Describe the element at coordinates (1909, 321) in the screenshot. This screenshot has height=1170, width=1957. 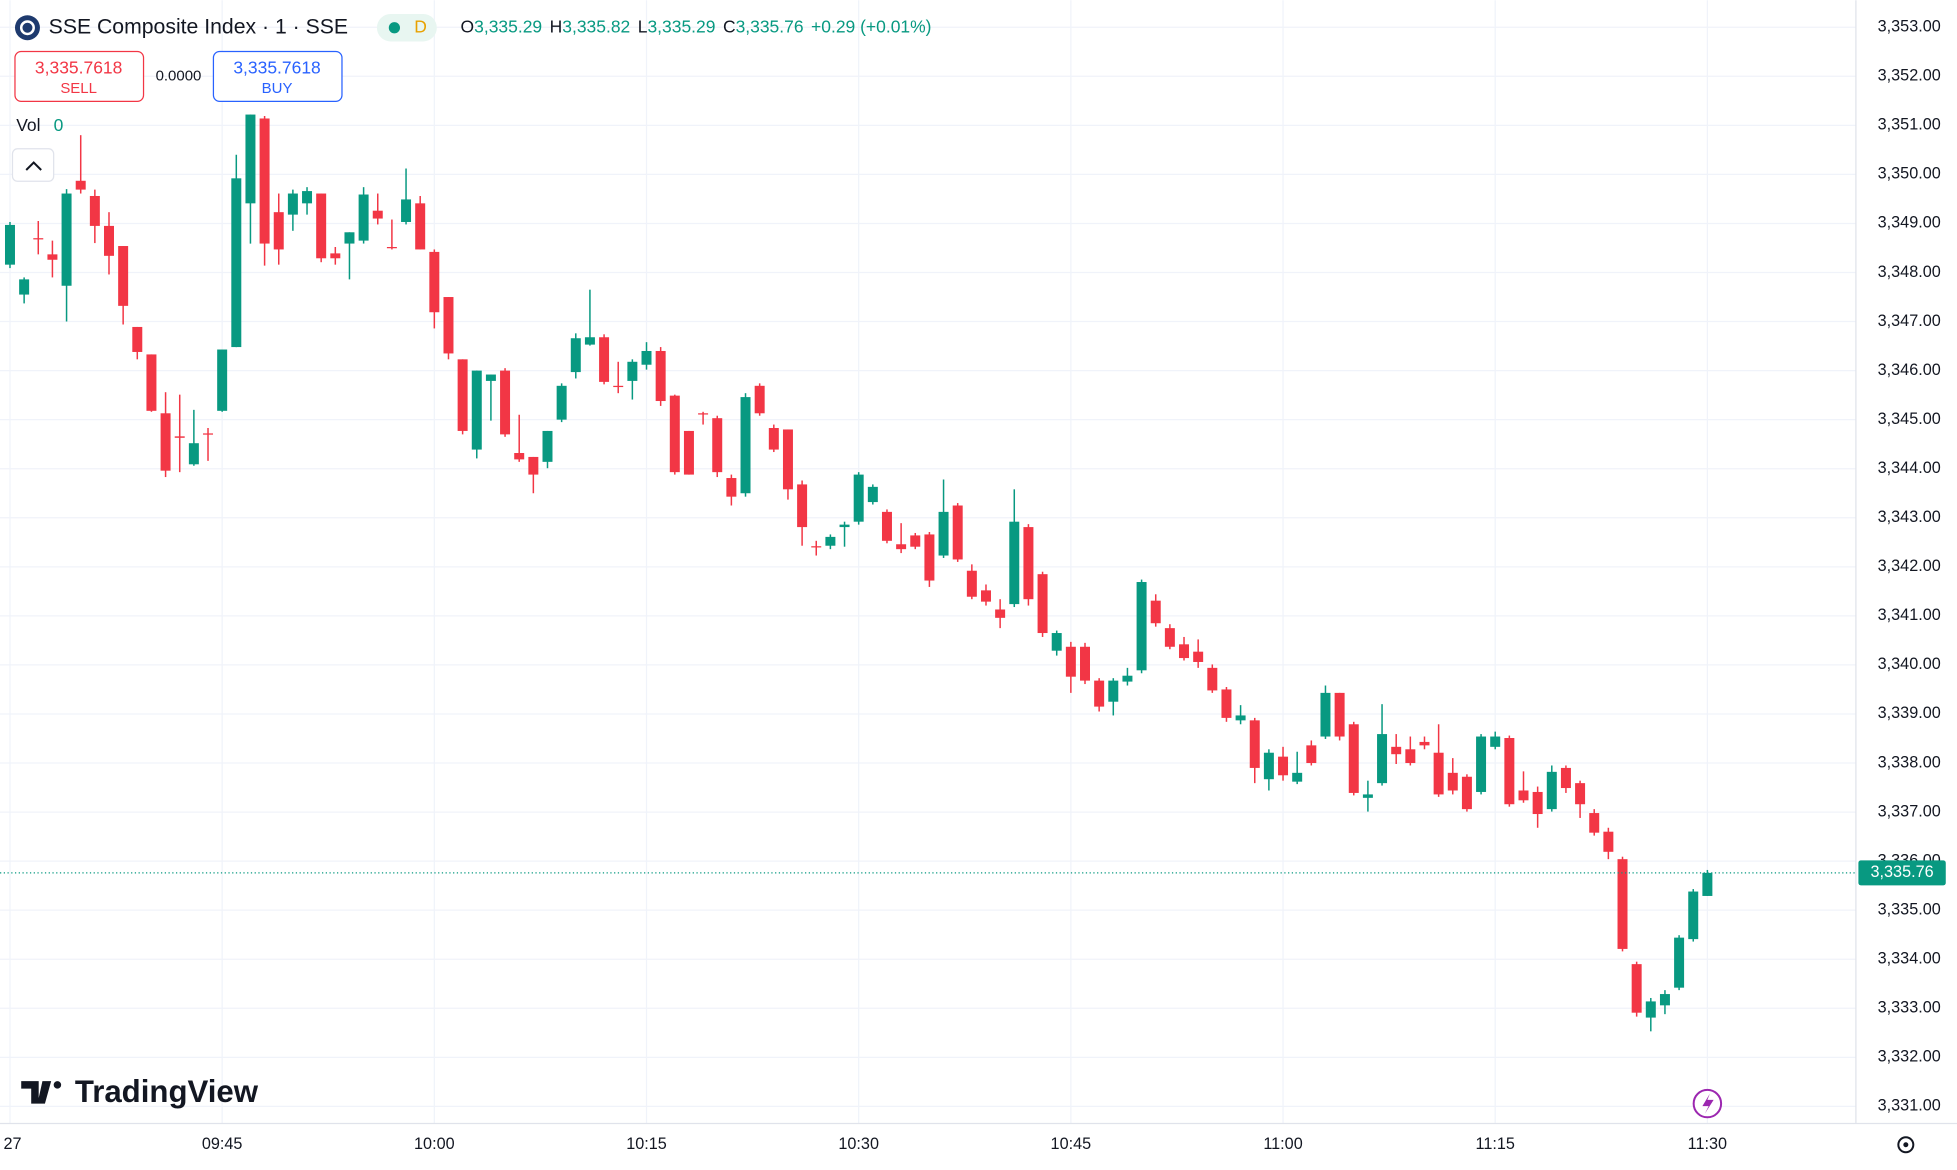
I see `y-tick-label: 3,347.00` at that location.